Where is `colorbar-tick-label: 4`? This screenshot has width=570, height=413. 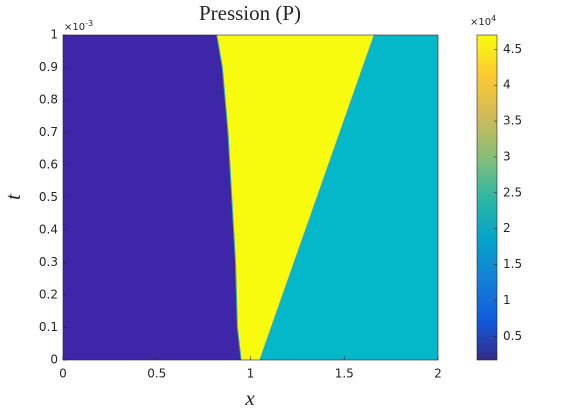 colorbar-tick-label: 4 is located at coordinates (507, 85).